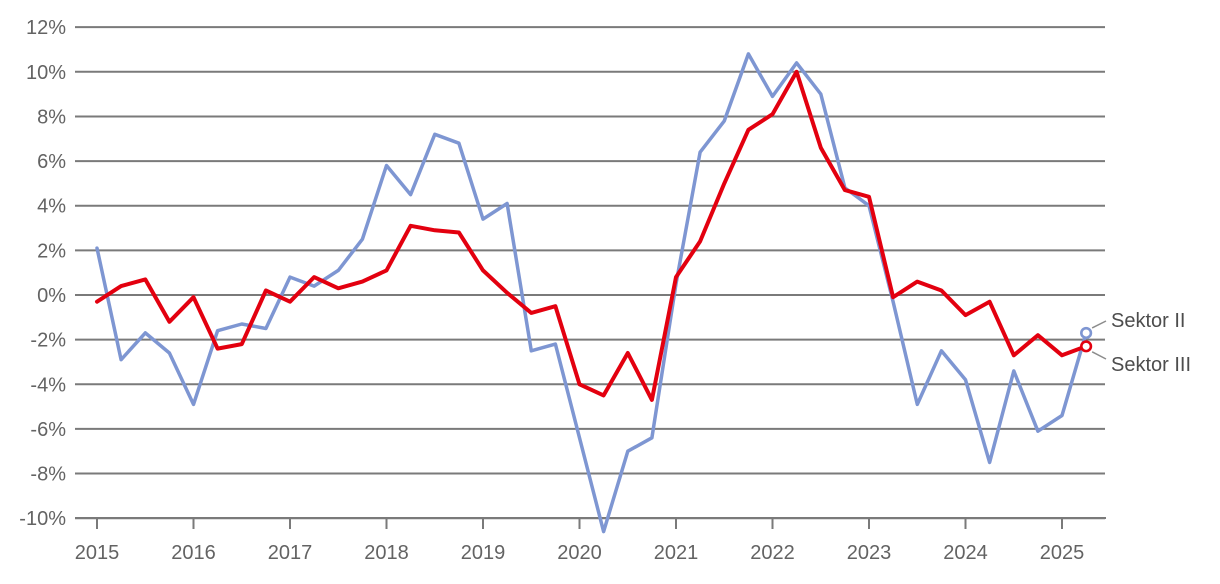  Describe the element at coordinates (676, 553) in the screenshot. I see `x-axis-tick-label: 2021` at that location.